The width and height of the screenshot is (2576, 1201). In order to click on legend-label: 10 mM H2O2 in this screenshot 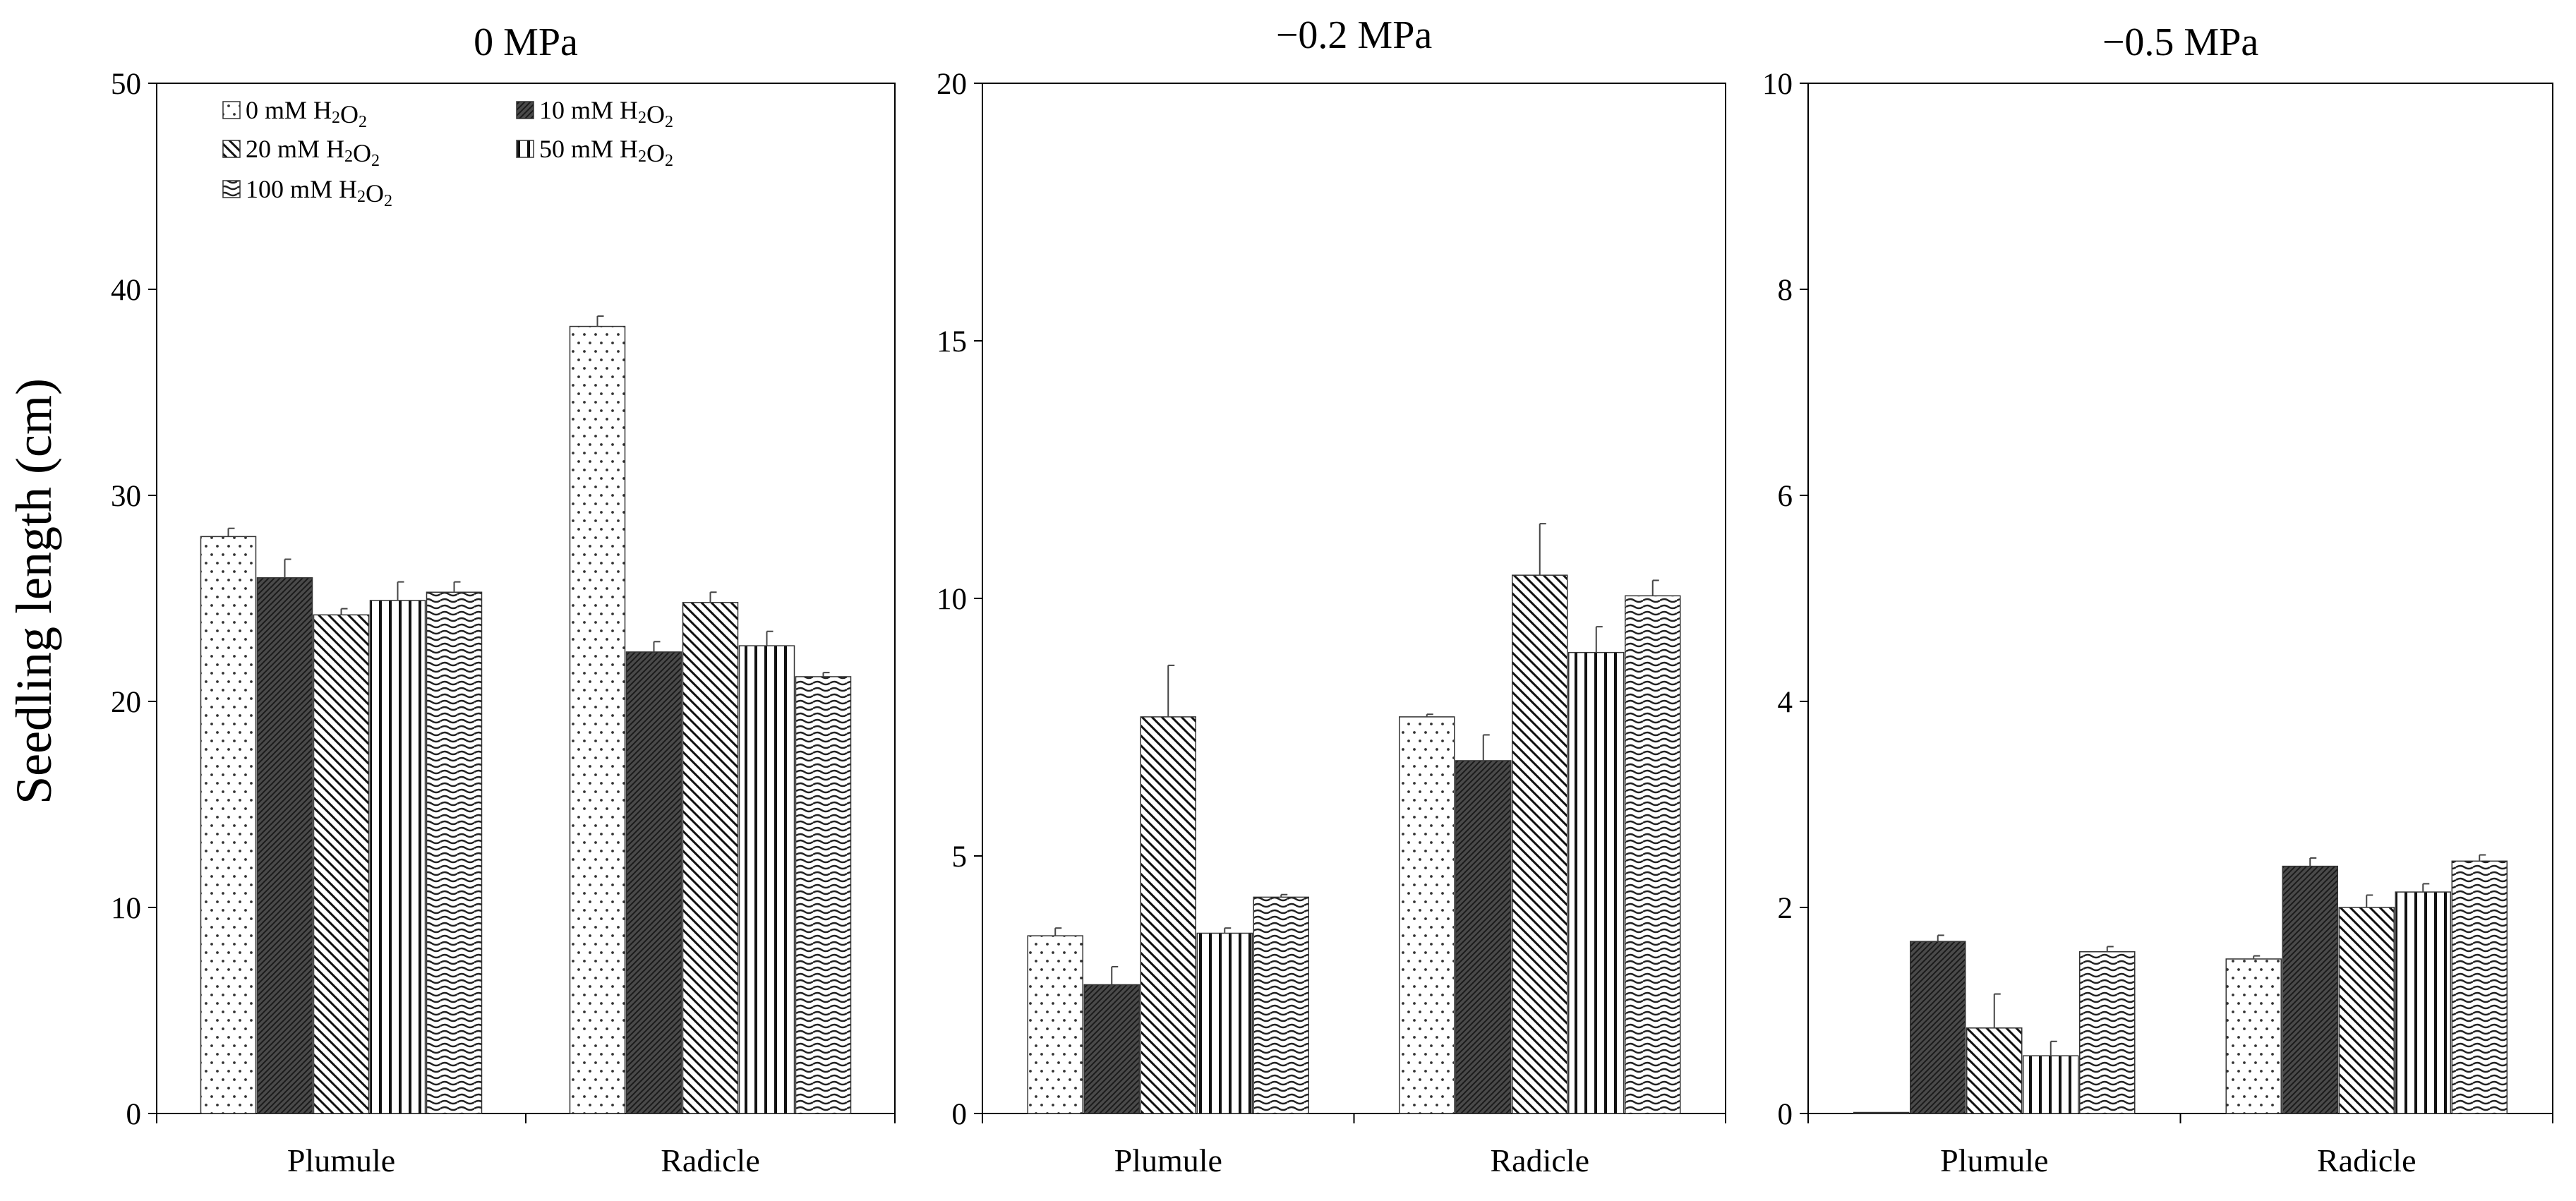, I will do `click(606, 113)`.